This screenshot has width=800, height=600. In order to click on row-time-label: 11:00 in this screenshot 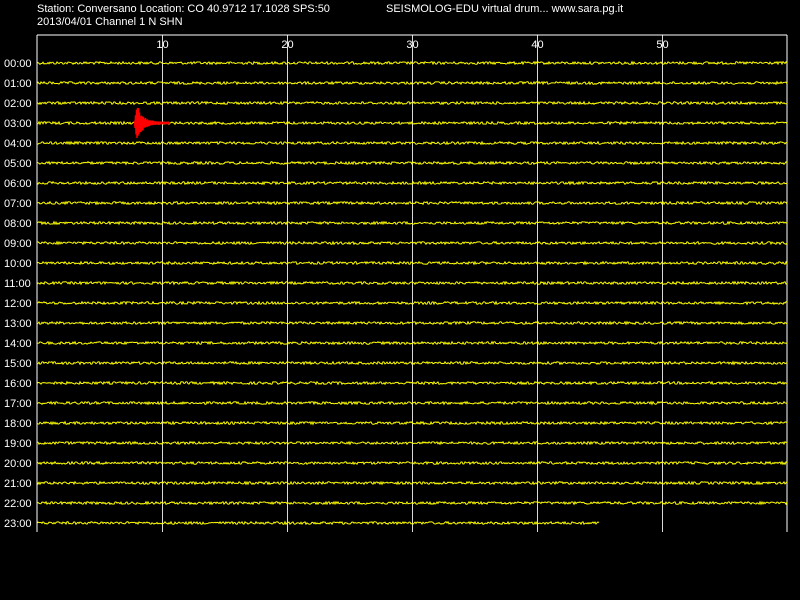, I will do `click(17, 284)`.